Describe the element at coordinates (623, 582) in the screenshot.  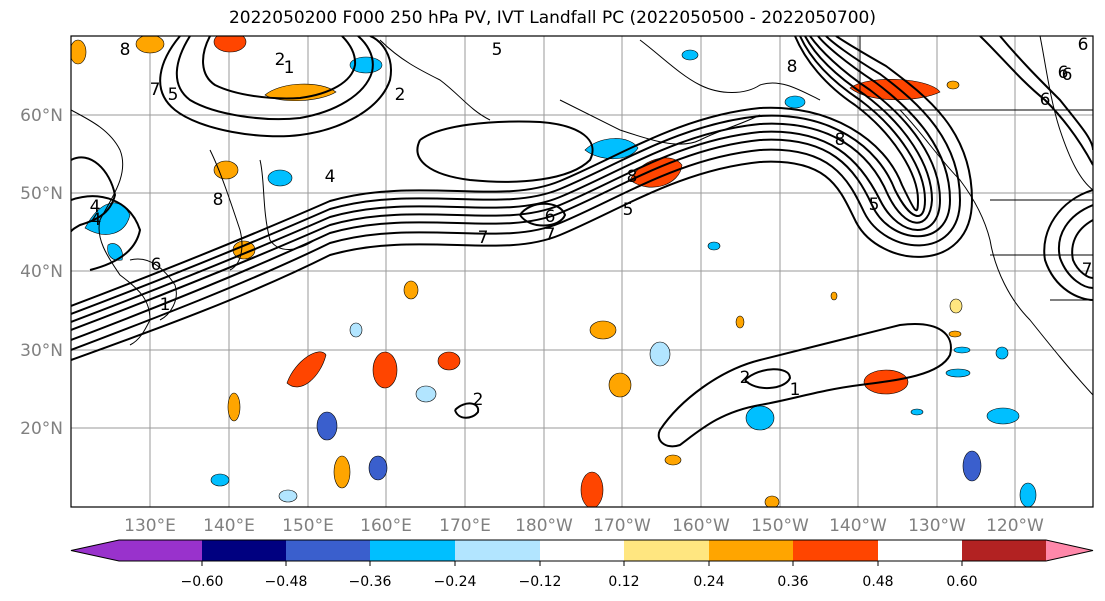
I see `colorbar-tick-label: 0.12` at that location.